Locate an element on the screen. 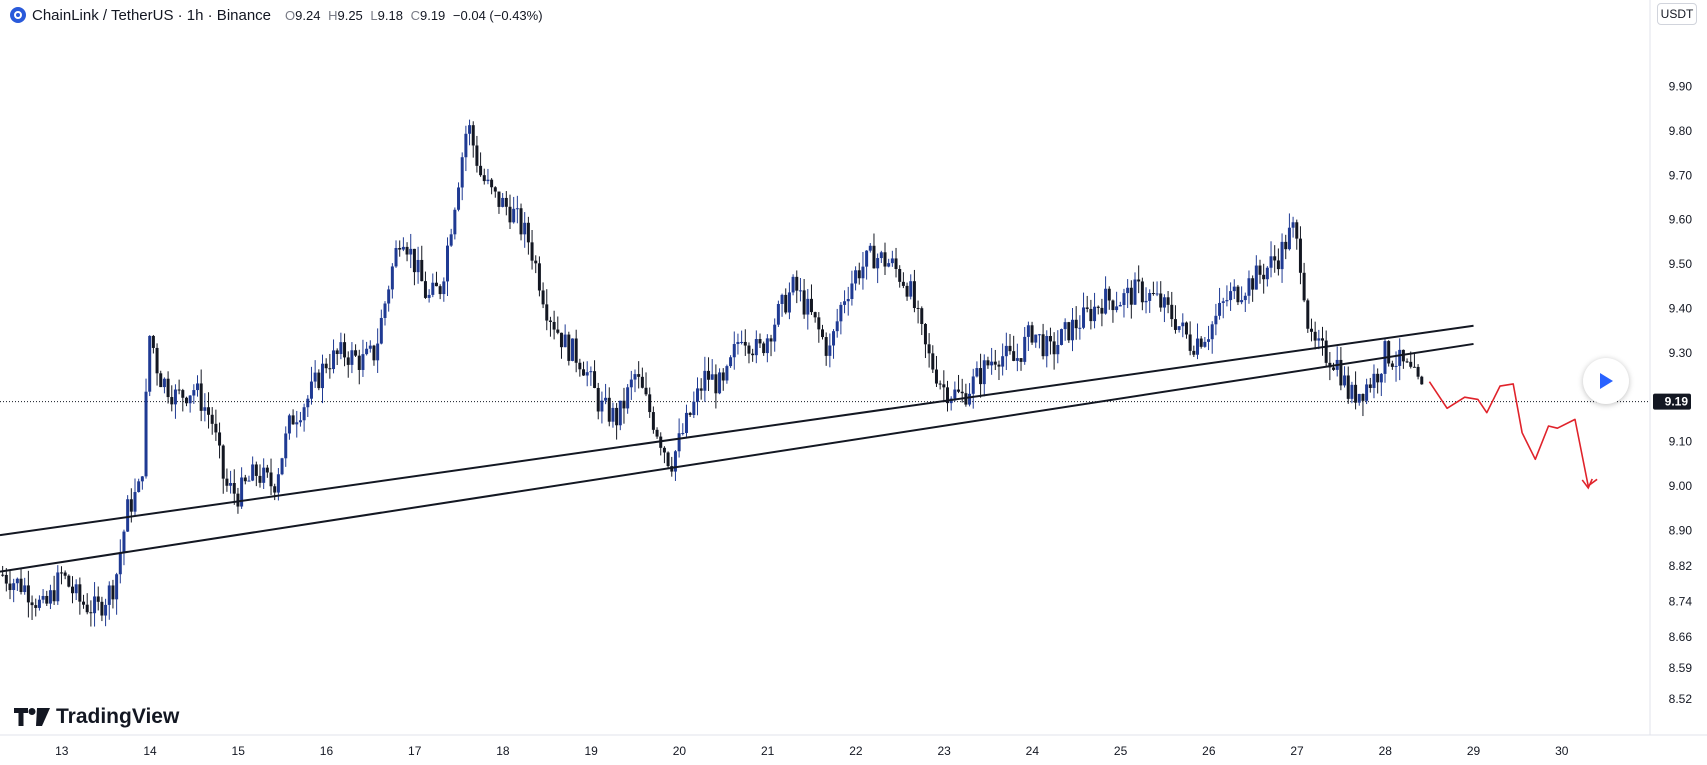 This screenshot has width=1707, height=765. y-tick-label: 9.70 is located at coordinates (1681, 175).